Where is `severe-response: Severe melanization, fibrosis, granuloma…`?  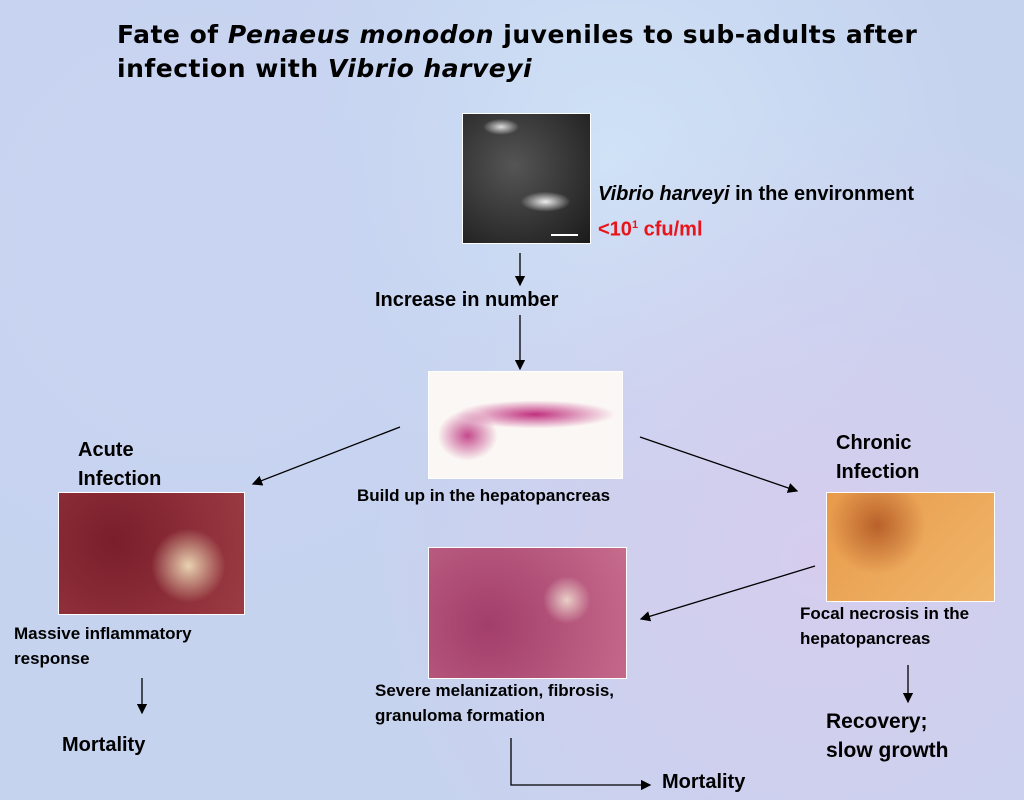
severe-response: Severe melanization, fibrosis, granuloma… is located at coordinates (495, 703).